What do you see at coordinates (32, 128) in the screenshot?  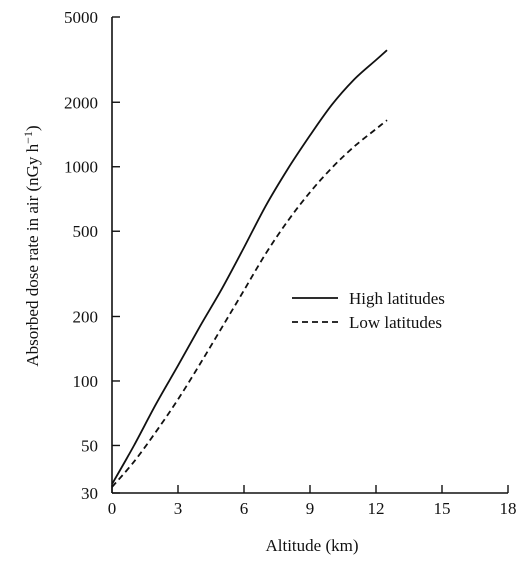 I see `y-axis-label-close: )` at bounding box center [32, 128].